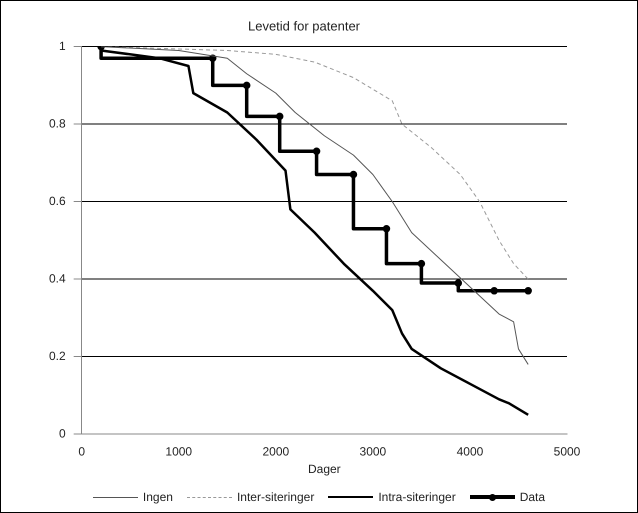  What do you see at coordinates (470, 451) in the screenshot?
I see `x-tick-label: 4000` at bounding box center [470, 451].